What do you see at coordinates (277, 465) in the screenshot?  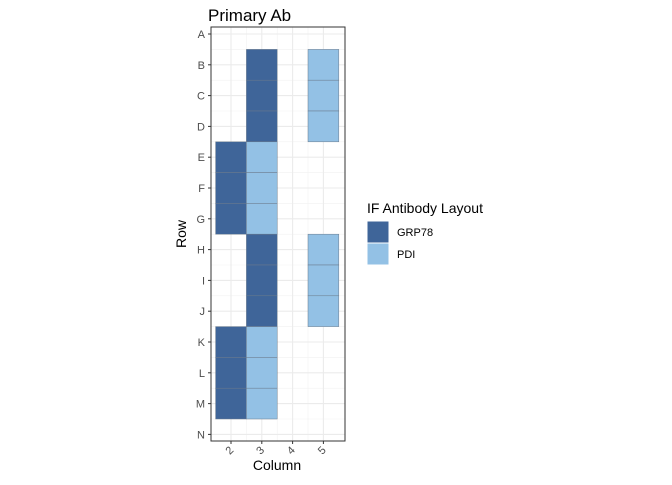 I see `x-axis-title: Column` at bounding box center [277, 465].